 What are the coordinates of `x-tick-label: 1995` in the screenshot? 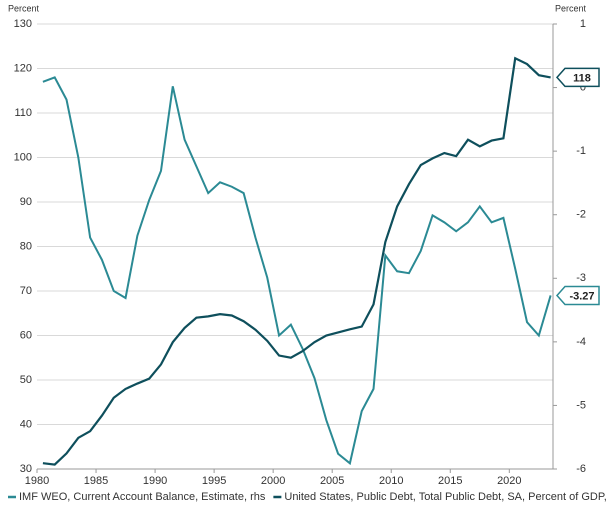 It's located at (214, 481).